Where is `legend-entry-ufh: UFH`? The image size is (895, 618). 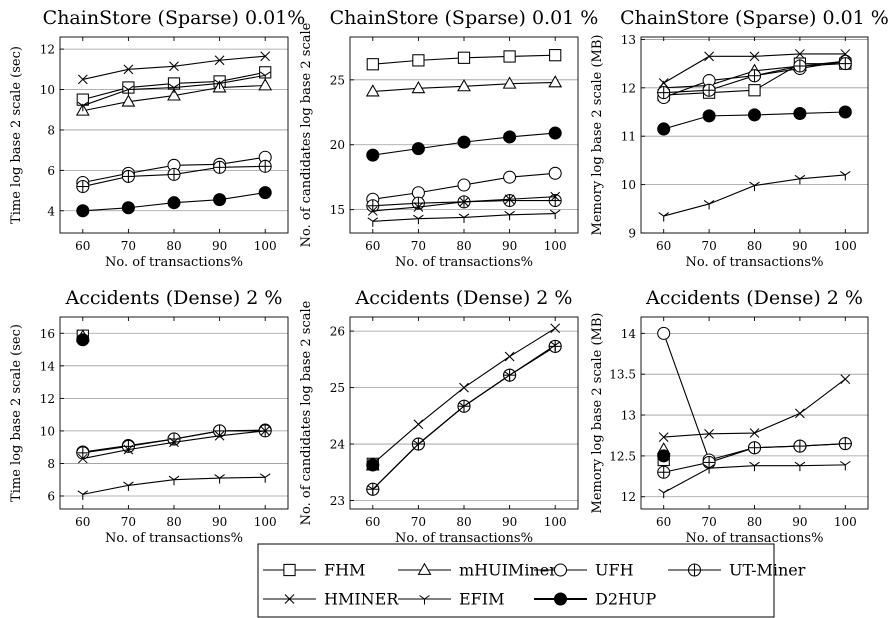 legend-entry-ufh: UFH is located at coordinates (584, 570).